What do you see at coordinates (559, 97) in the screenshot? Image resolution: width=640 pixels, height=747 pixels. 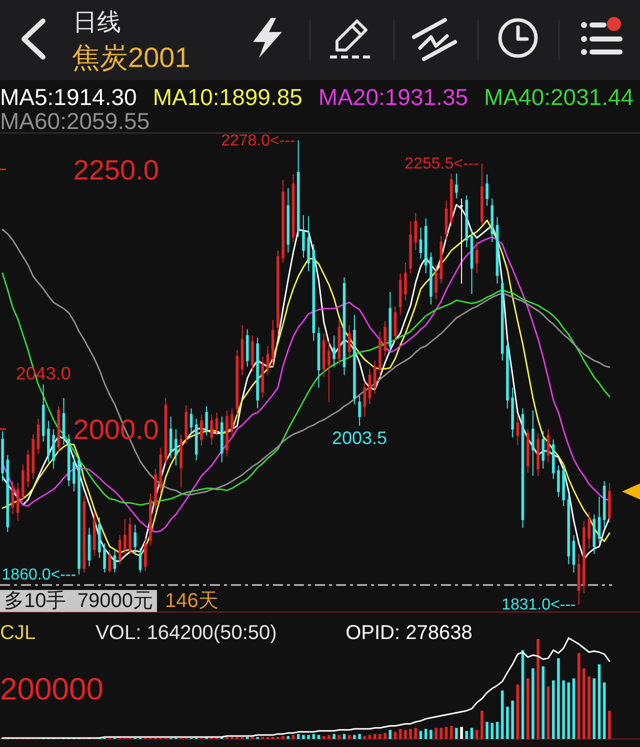 I see `text: MA40:2031.44` at bounding box center [559, 97].